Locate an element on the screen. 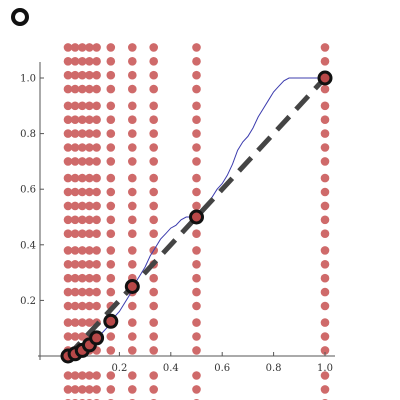  x-tick-label: 1.0 is located at coordinates (325, 368).